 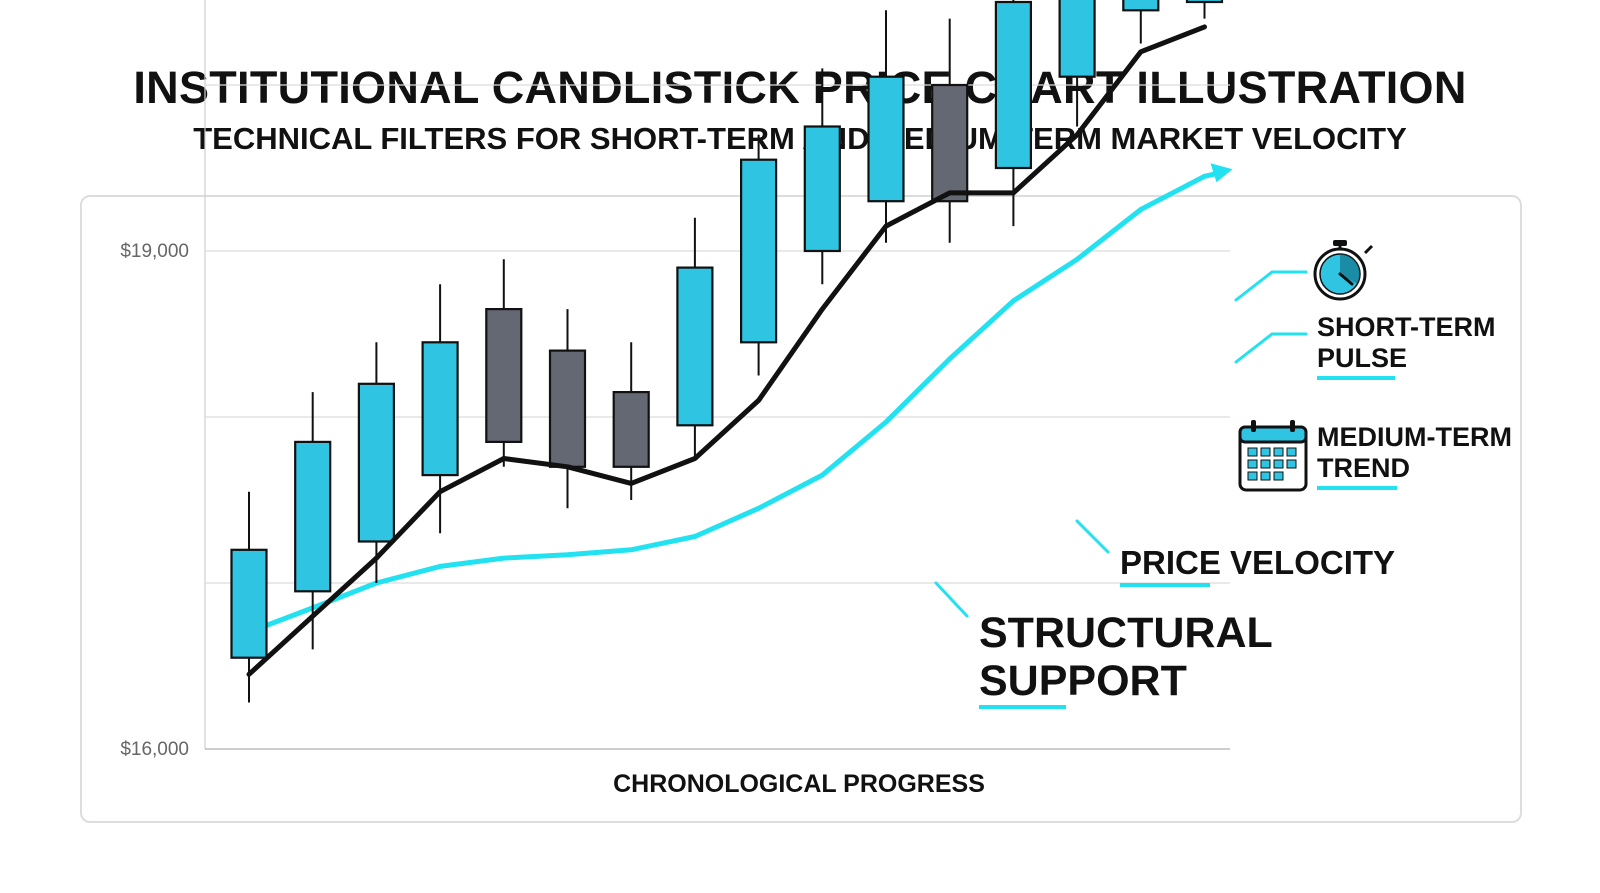 I want to click on stopwatch-icon, so click(x=1343, y=270).